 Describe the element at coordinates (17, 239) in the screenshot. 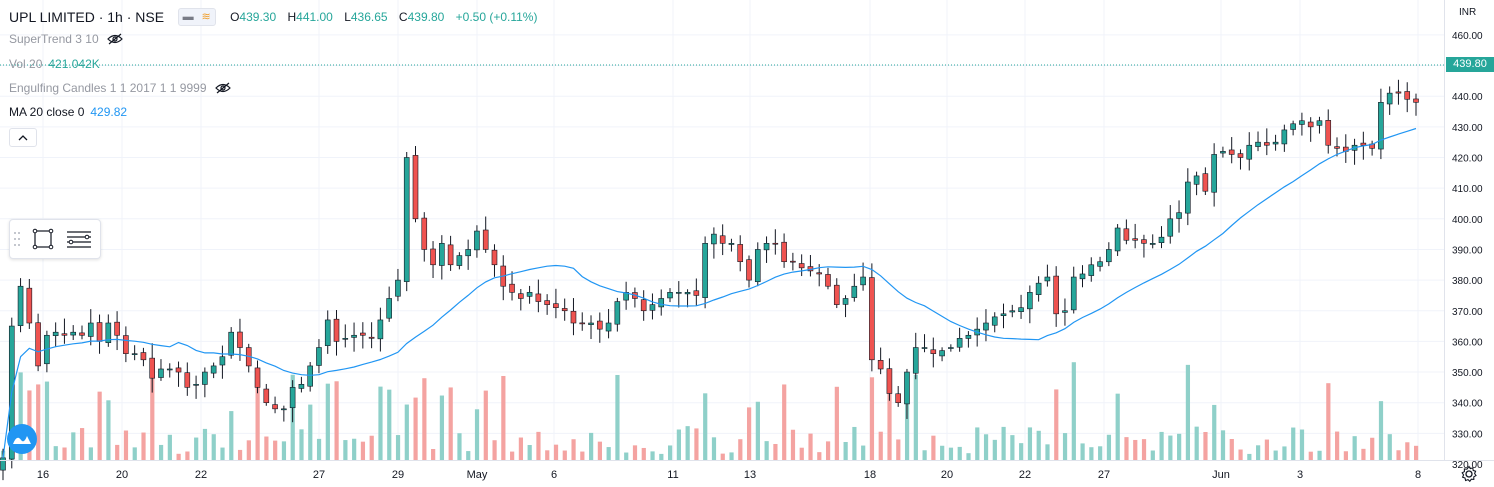

I see `grip-icon` at that location.